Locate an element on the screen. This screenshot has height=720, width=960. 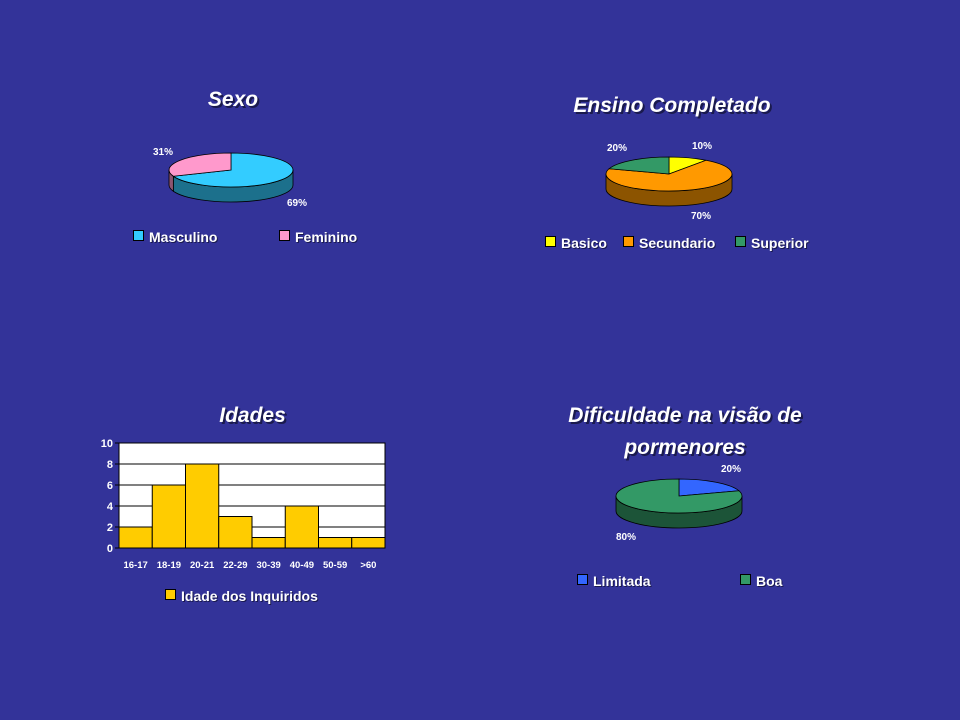
idades-xtick-label: 22-29 is located at coordinates (235, 565).